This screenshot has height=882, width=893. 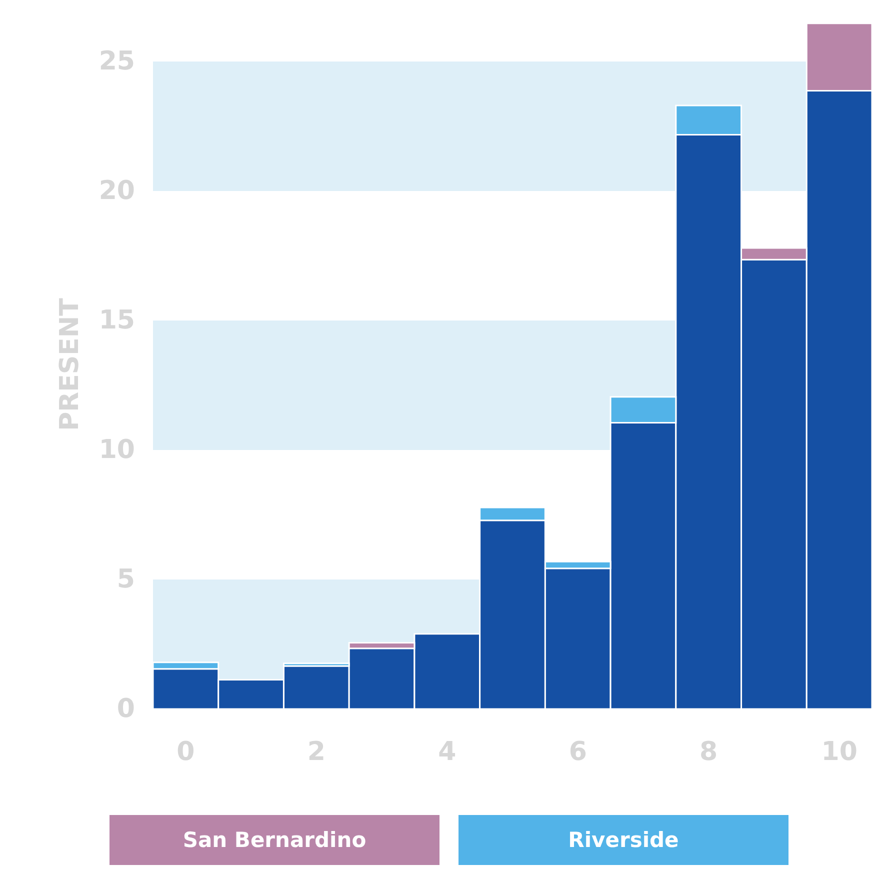 I want to click on text: Riverside, so click(x=623, y=840).